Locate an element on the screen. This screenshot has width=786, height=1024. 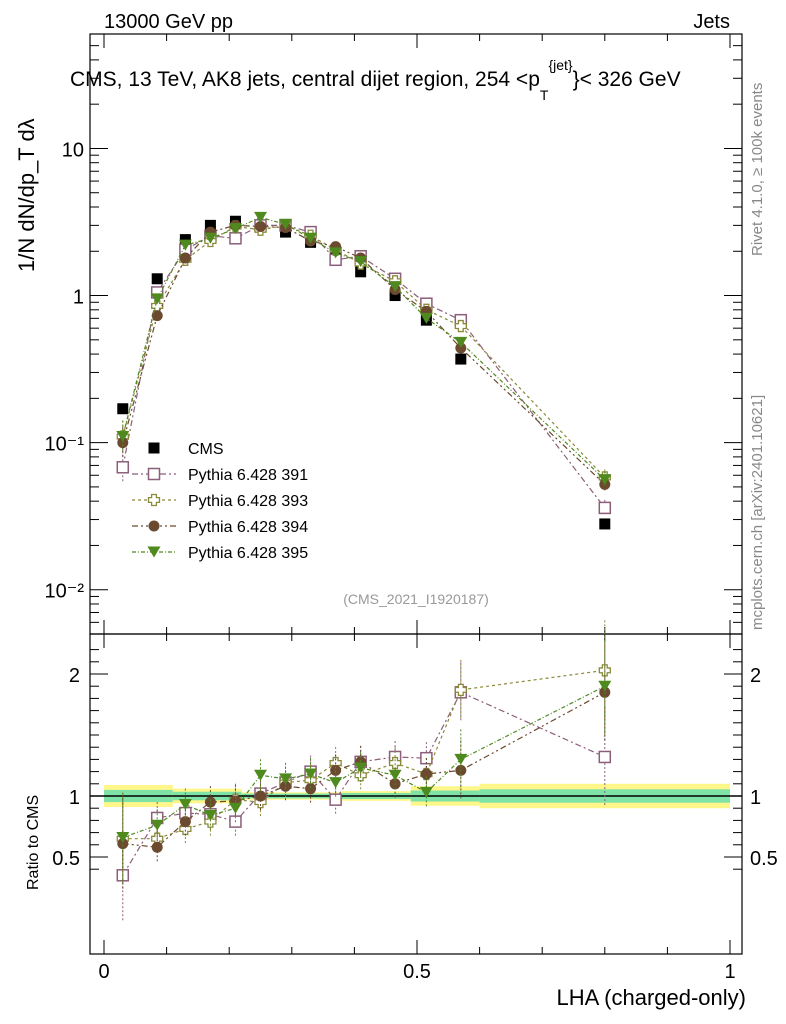
legend-label: CMS is located at coordinates (206, 449).